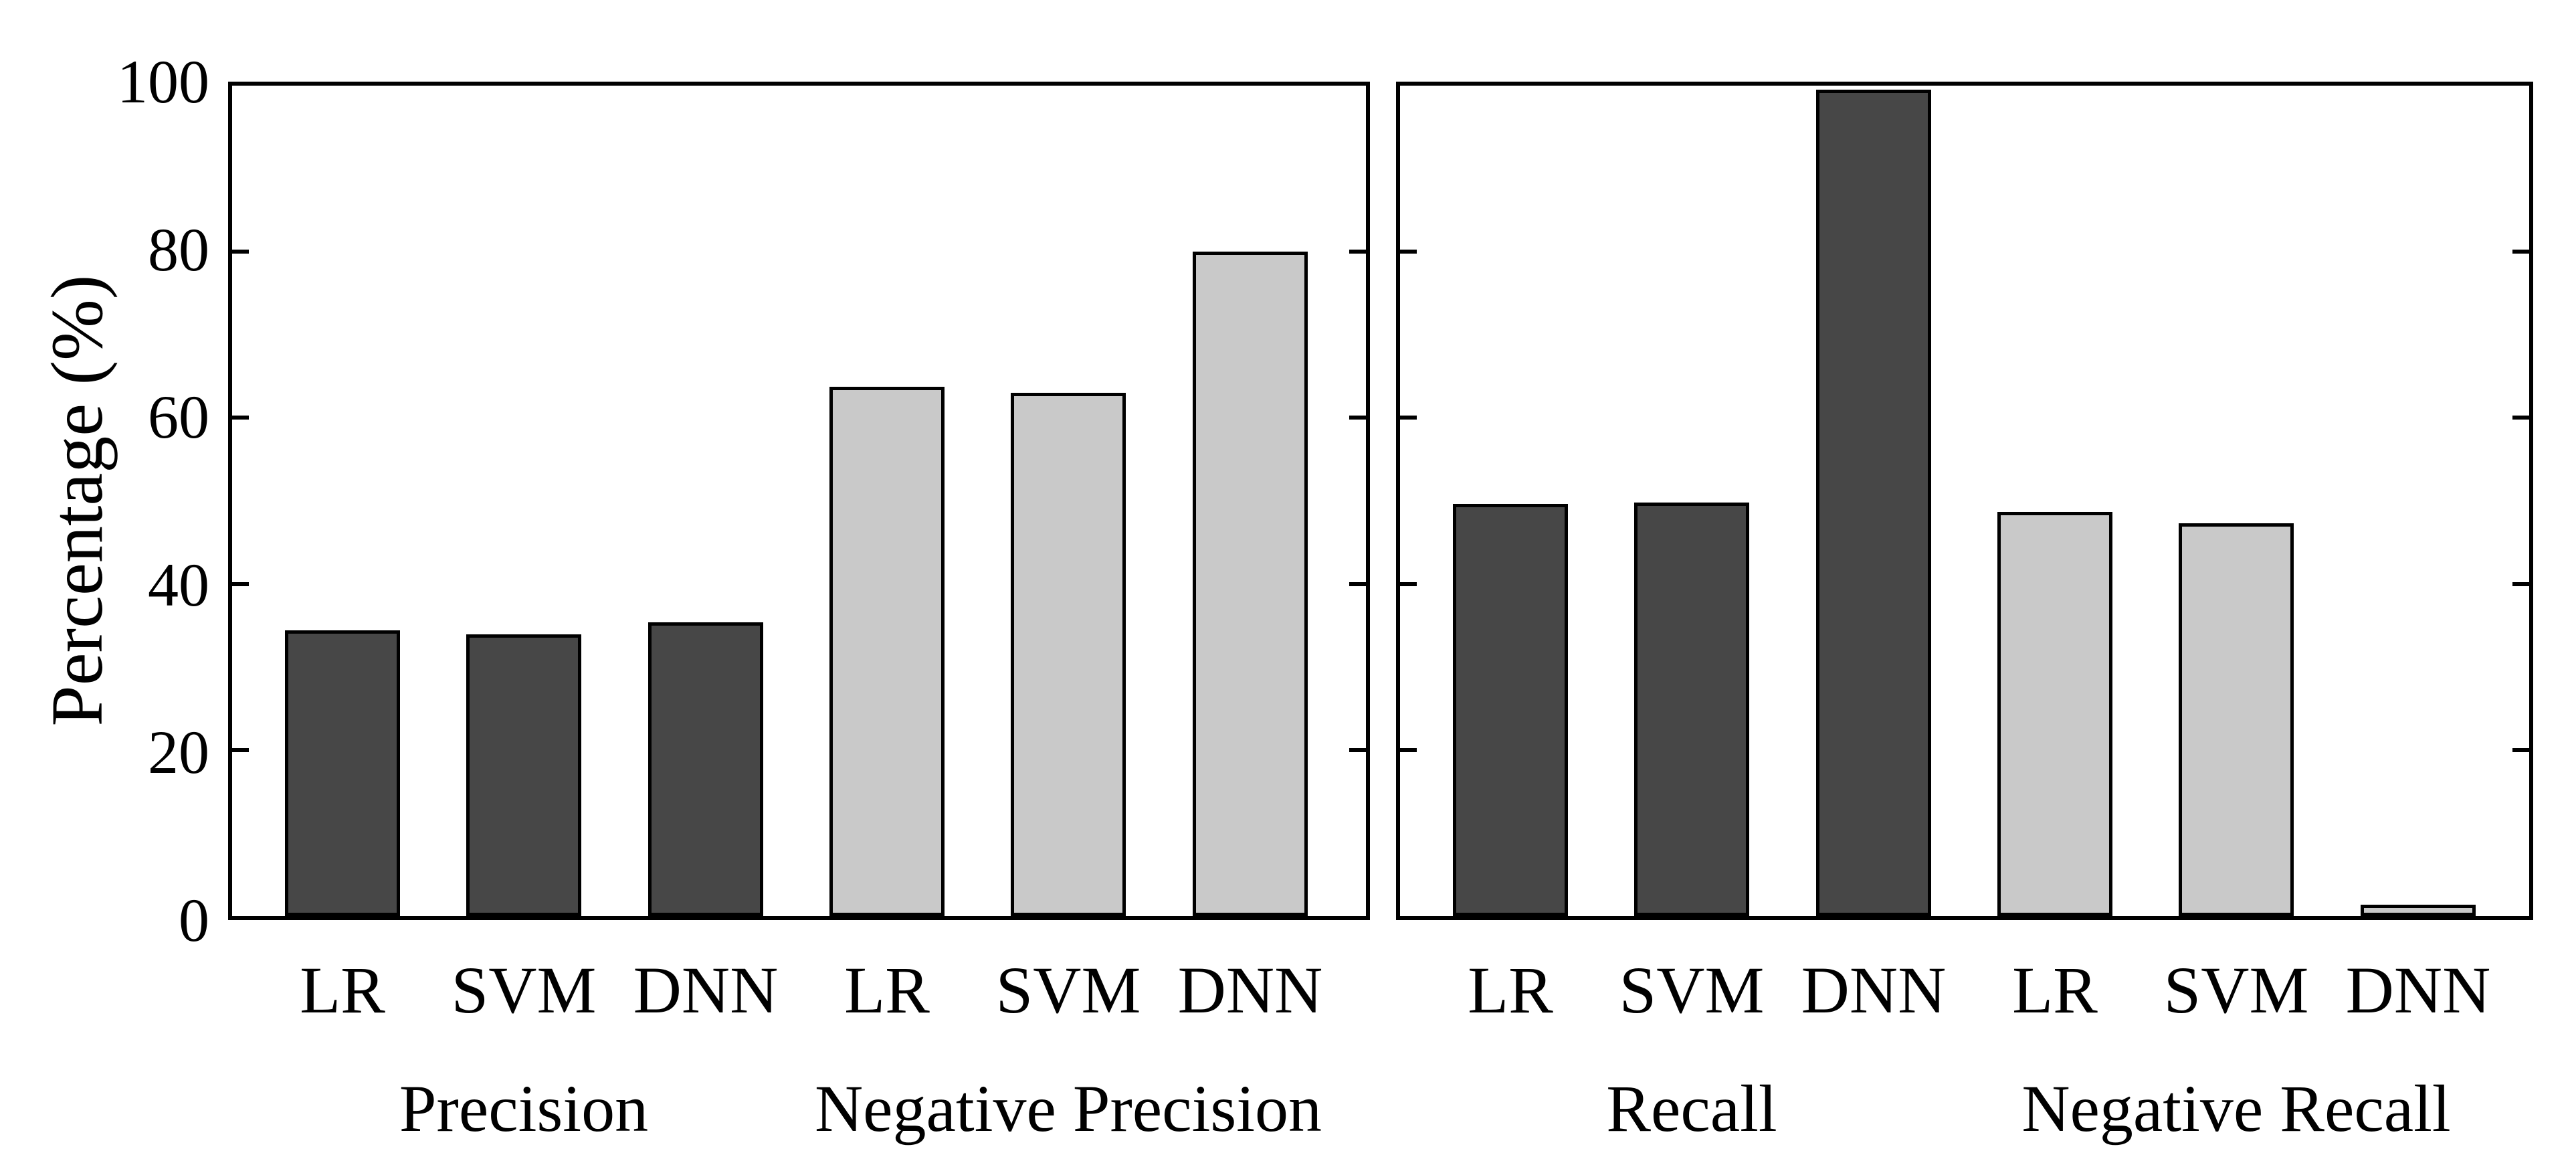 This screenshot has width=2576, height=1165. I want to click on y-tick-label: 80, so click(178, 250).